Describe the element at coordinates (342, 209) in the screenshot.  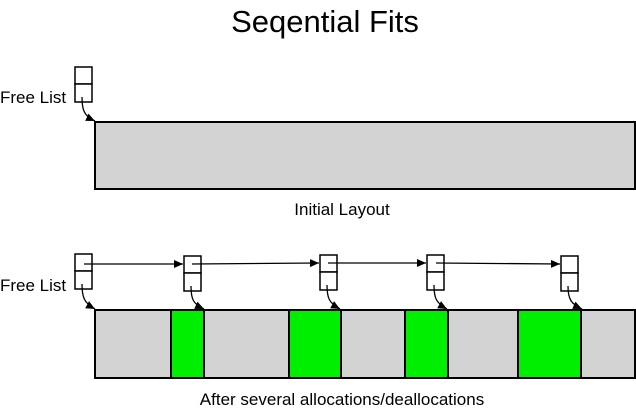
I see `initial-layout-caption: Initial Layout` at that location.